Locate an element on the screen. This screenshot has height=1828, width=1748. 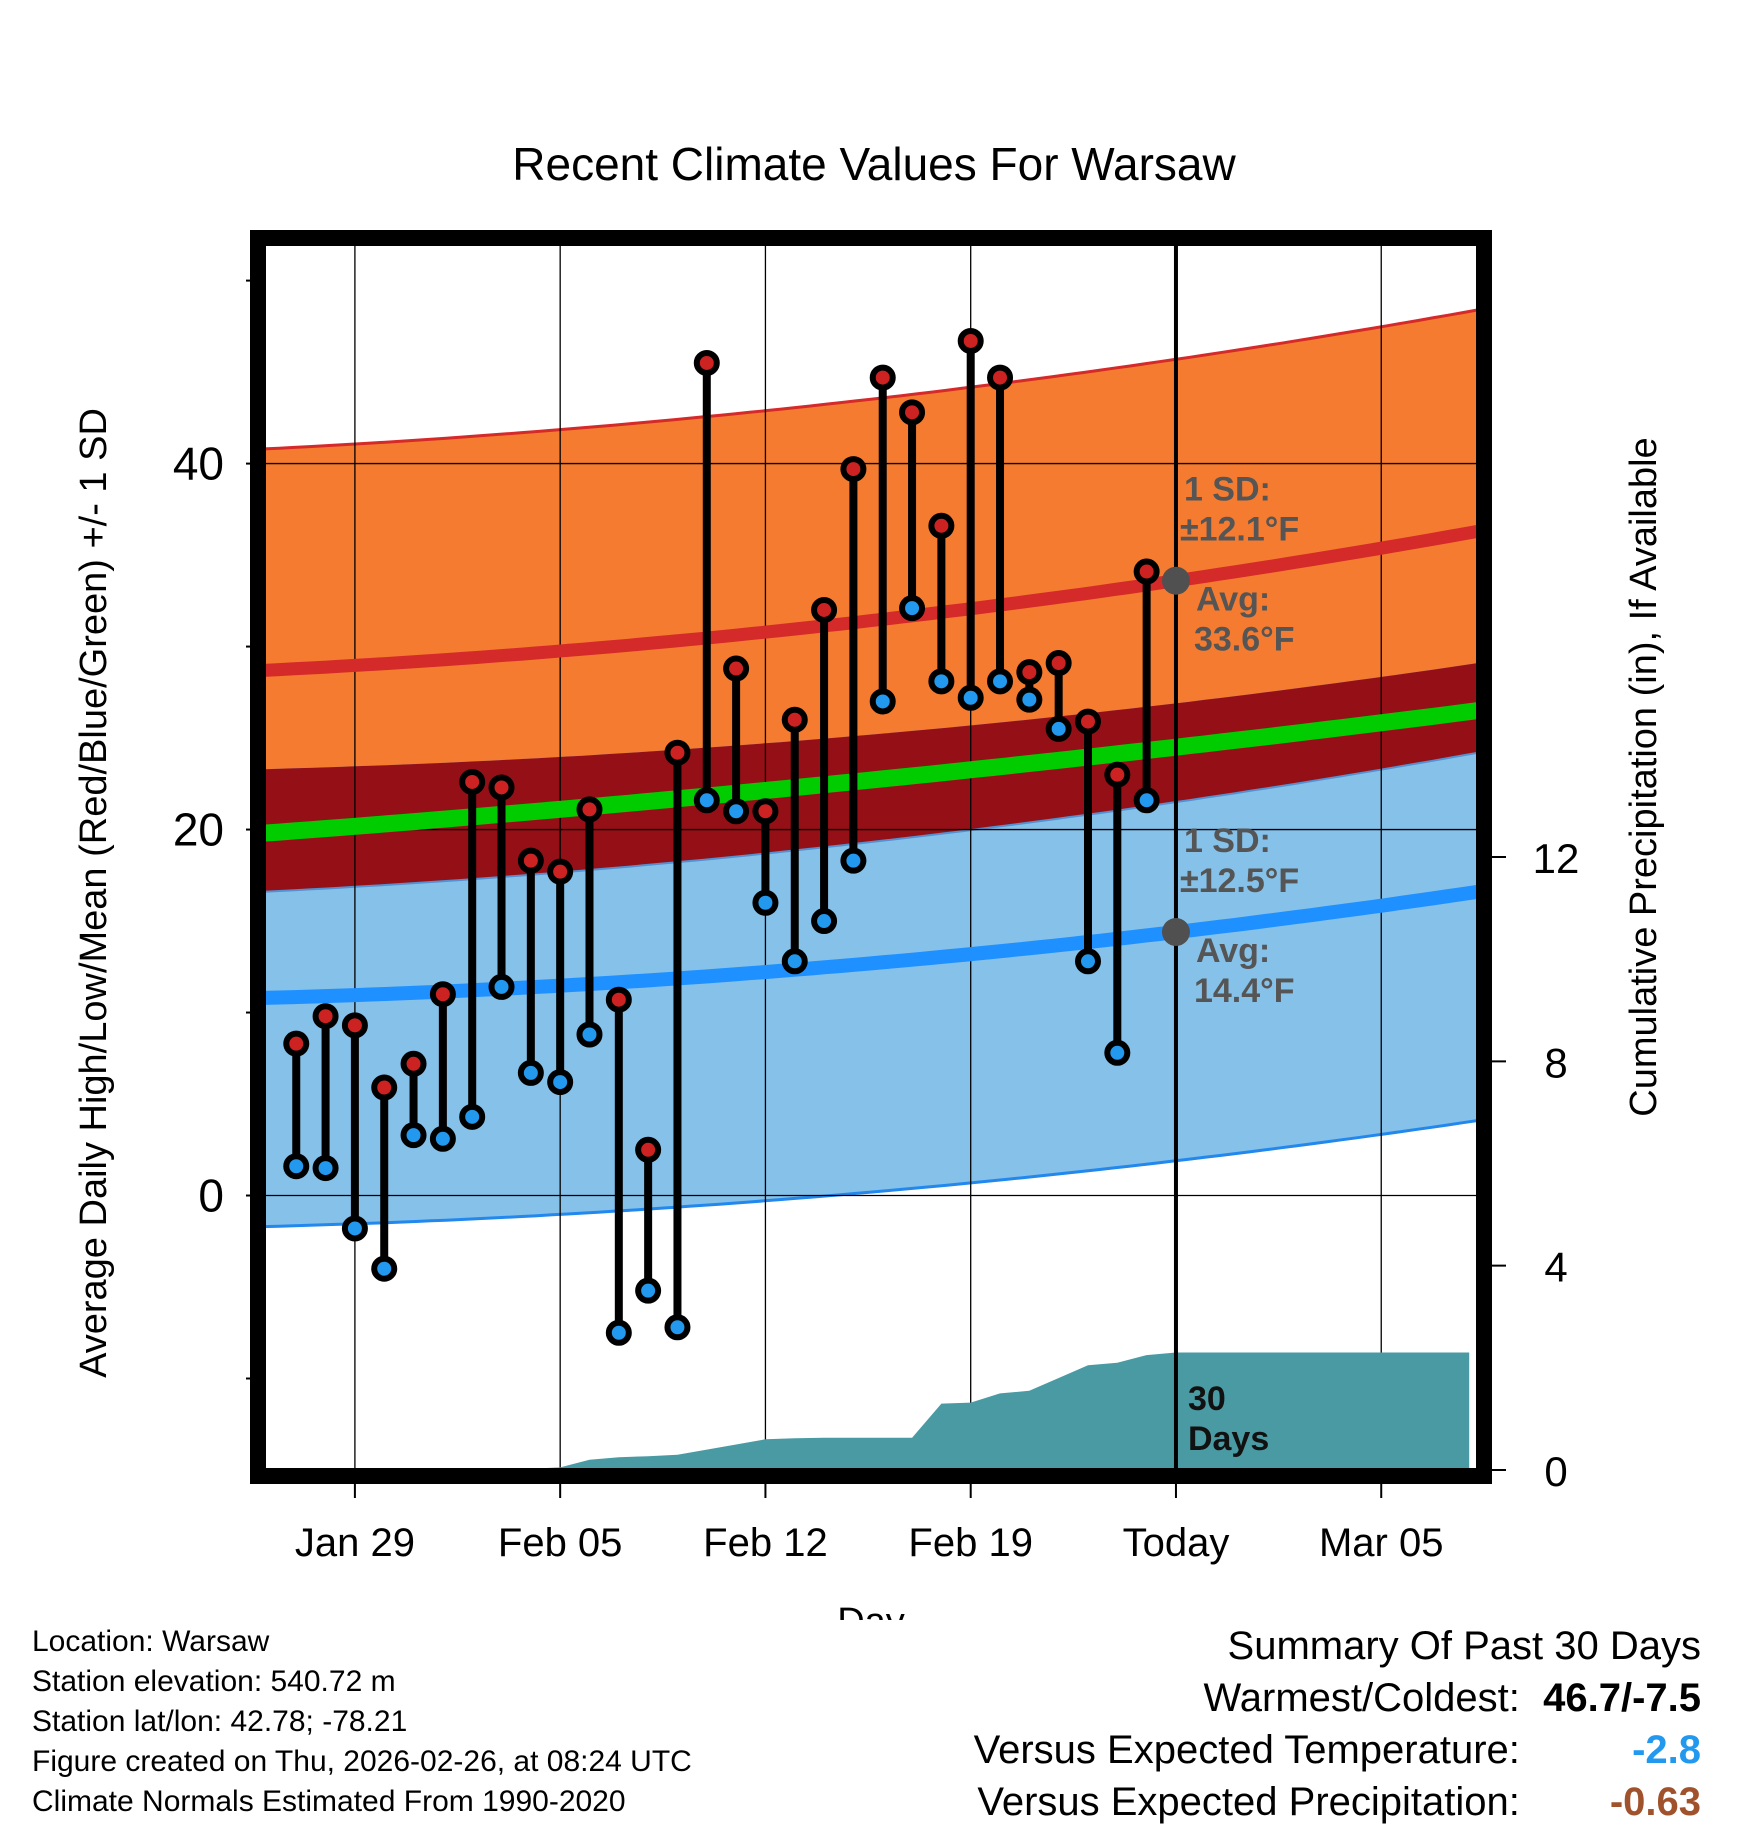
high-avg-value: 33.6°F is located at coordinates (1244, 640).